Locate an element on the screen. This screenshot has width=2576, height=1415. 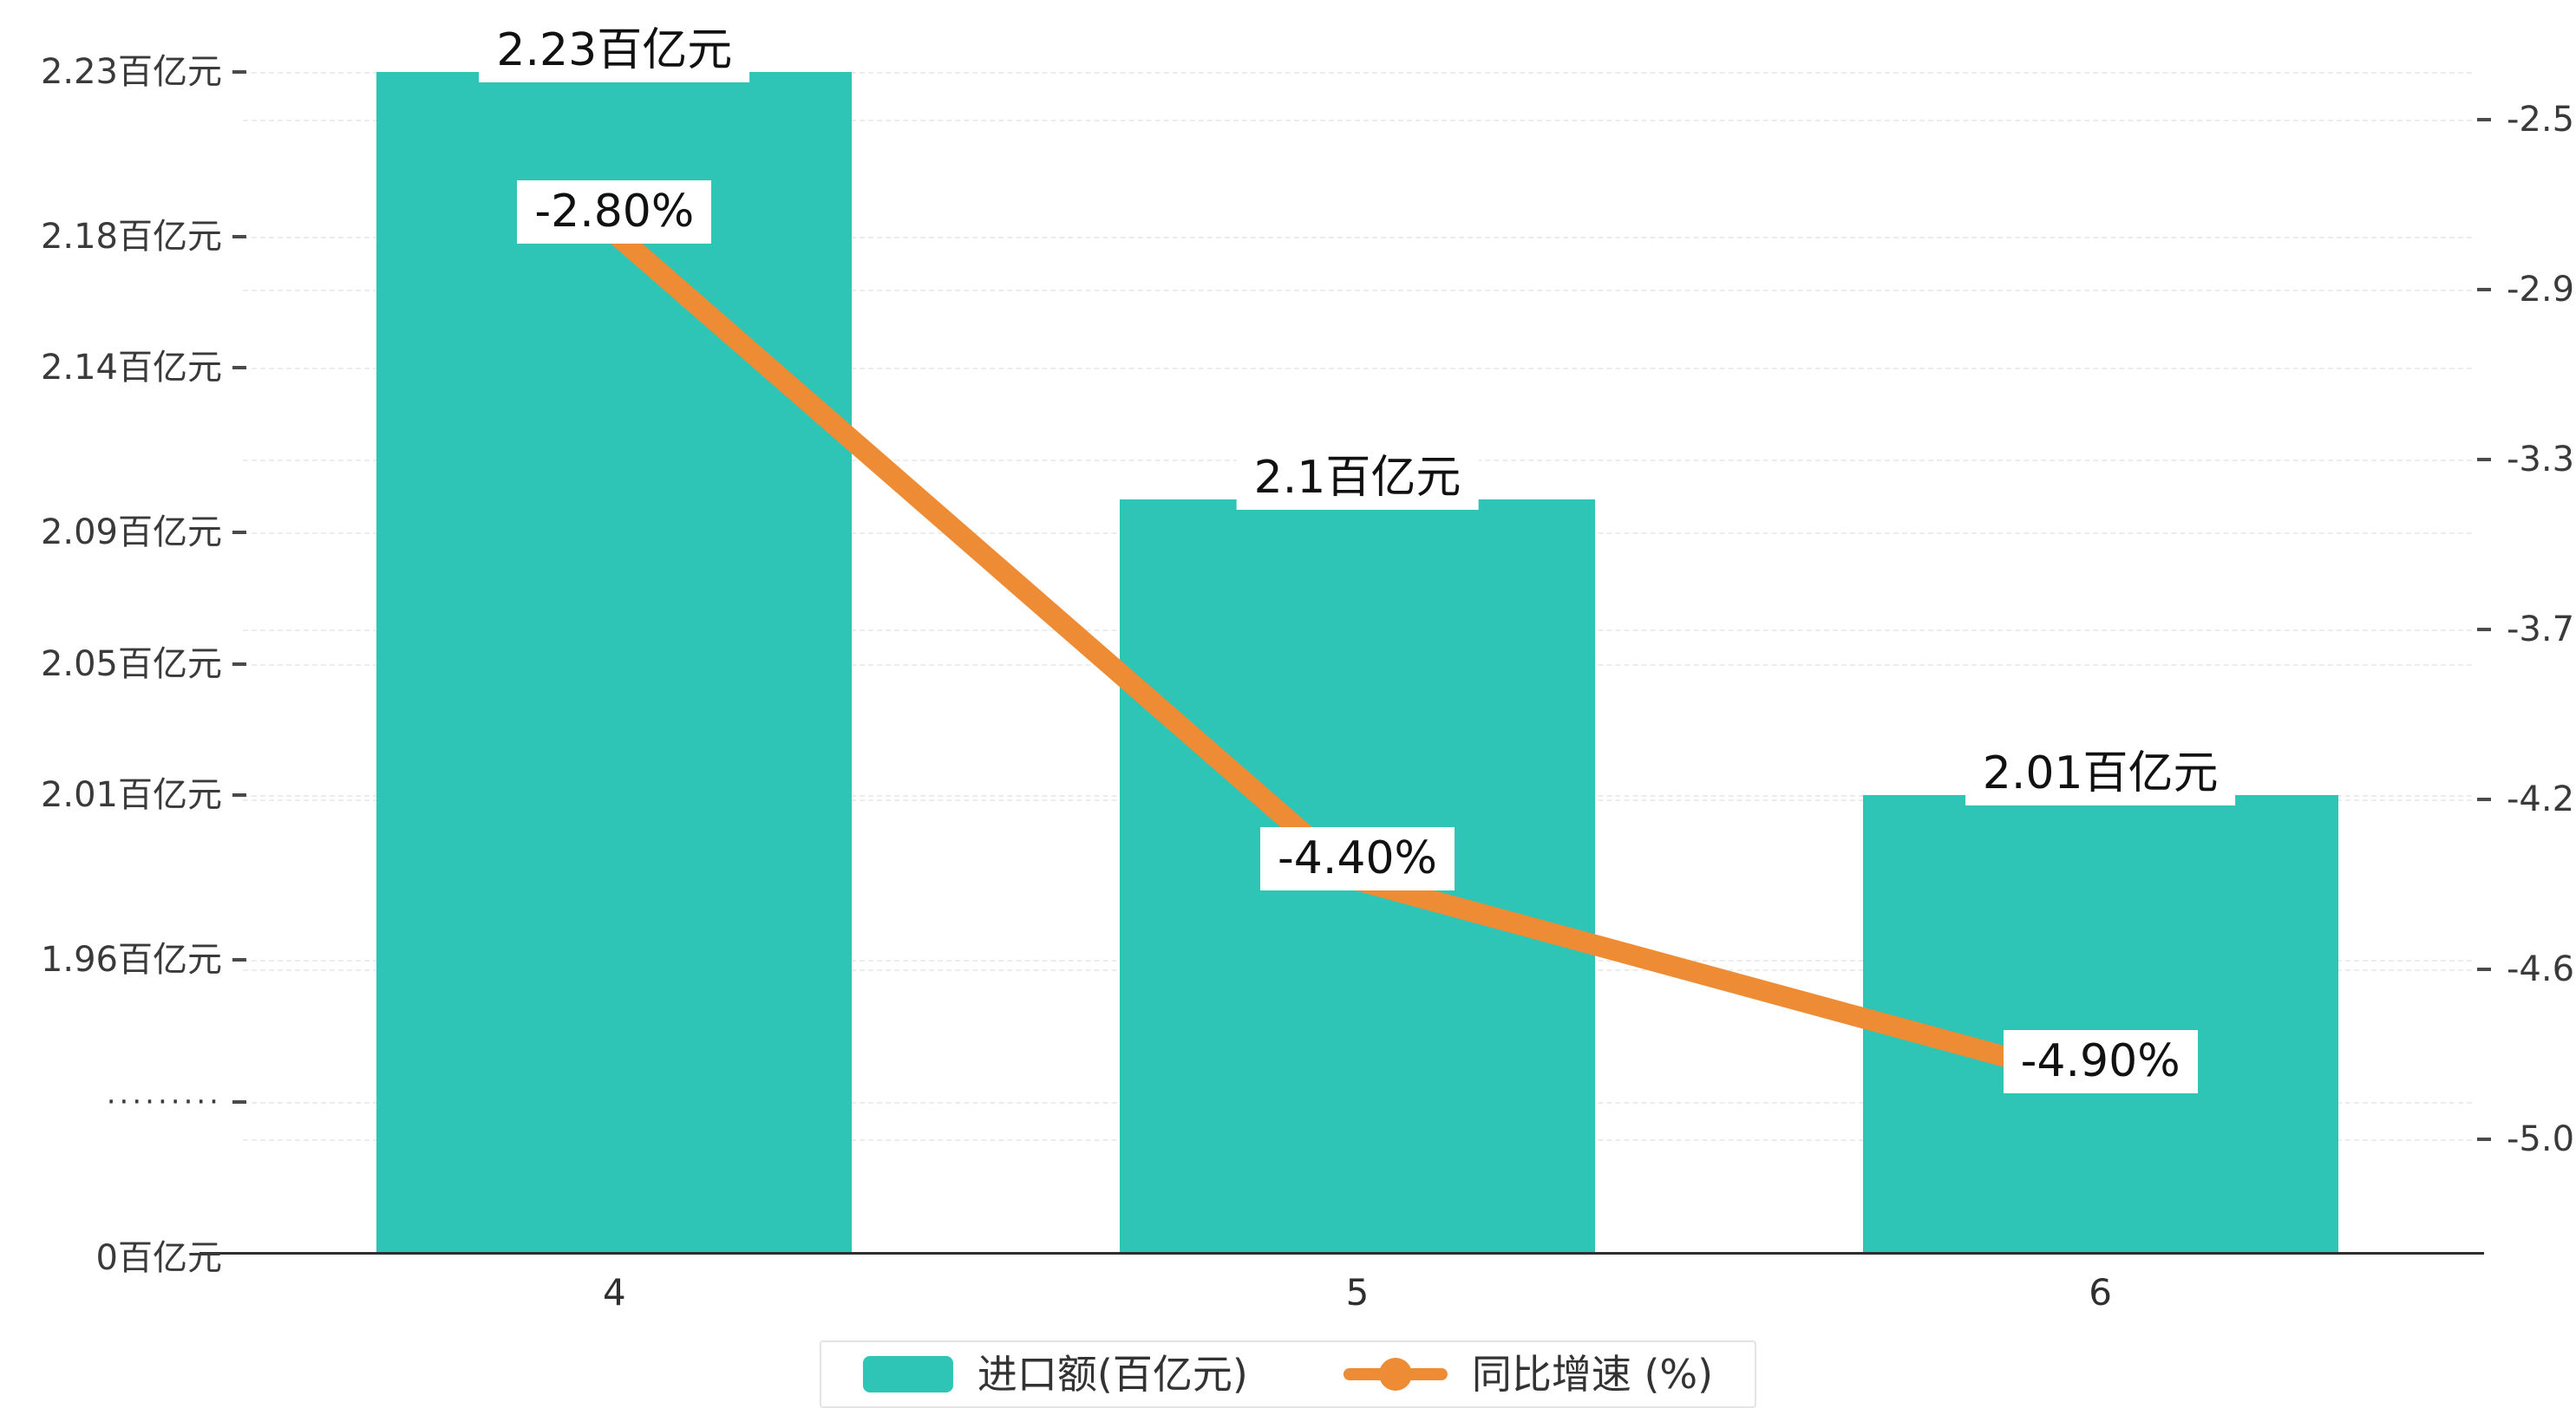
line-point-label: -4.90% is located at coordinates (2100, 1061).